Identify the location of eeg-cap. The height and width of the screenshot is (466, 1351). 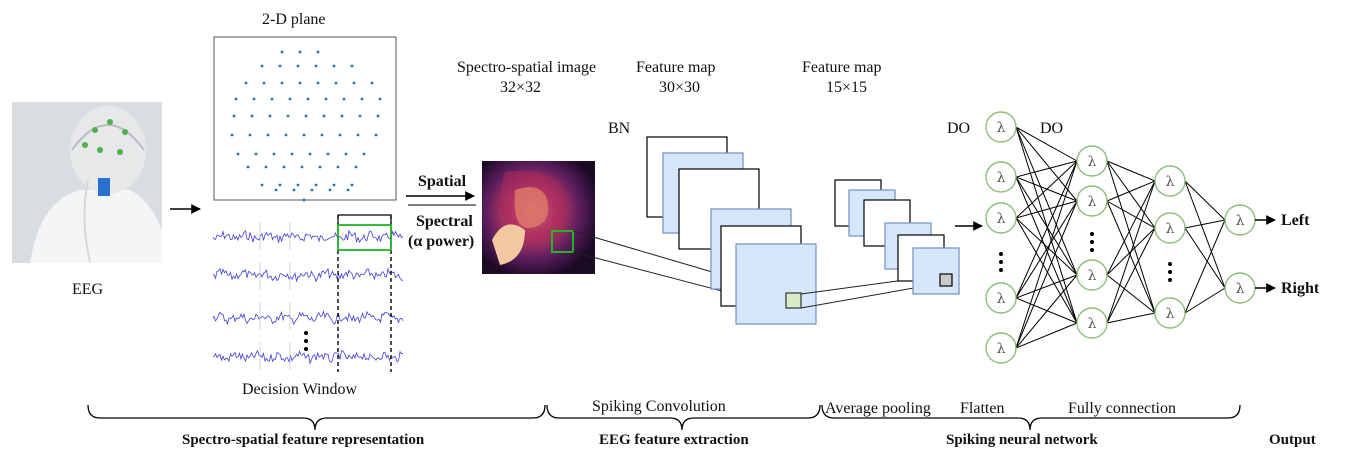
(108, 150).